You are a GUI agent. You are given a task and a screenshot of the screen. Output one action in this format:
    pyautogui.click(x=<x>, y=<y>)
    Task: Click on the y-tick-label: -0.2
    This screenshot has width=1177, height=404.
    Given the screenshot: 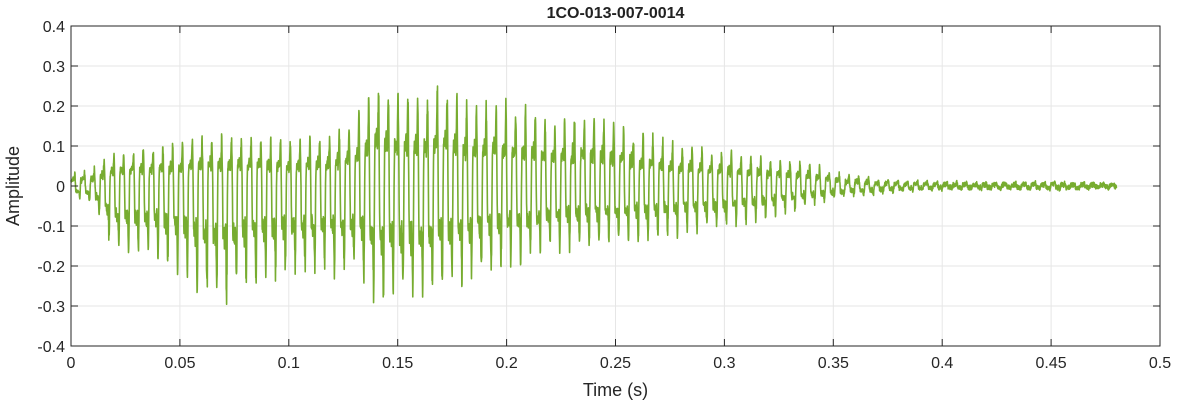 What is the action you would take?
    pyautogui.click(x=51, y=267)
    